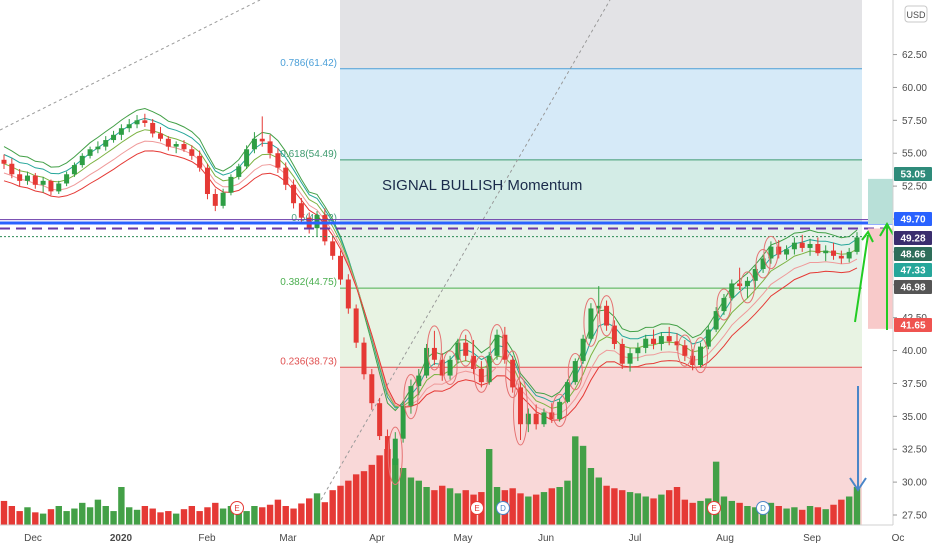 Image resolution: width=932 pixels, height=550 pixels. I want to click on price-tick-label: 40.00, so click(914, 351).